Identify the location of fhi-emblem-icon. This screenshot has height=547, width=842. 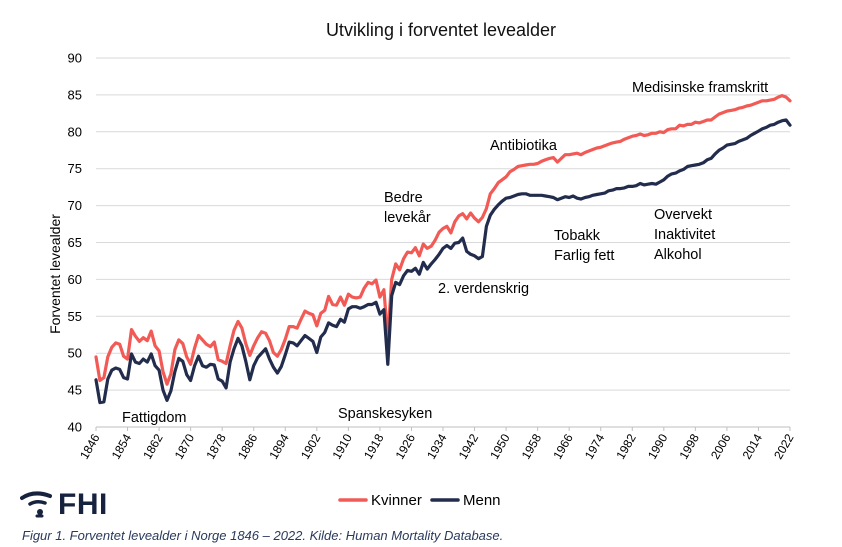
(36, 504).